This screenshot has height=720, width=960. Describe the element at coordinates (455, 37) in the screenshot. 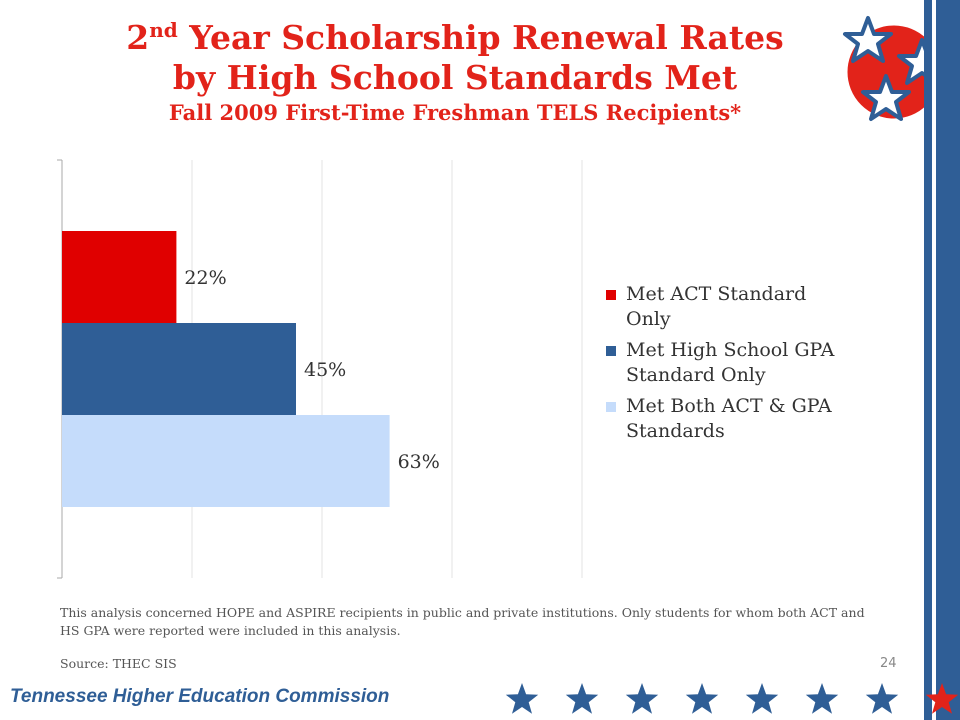

I see `title-line-1: 2nd Year Scholarship Renewal Rates` at that location.